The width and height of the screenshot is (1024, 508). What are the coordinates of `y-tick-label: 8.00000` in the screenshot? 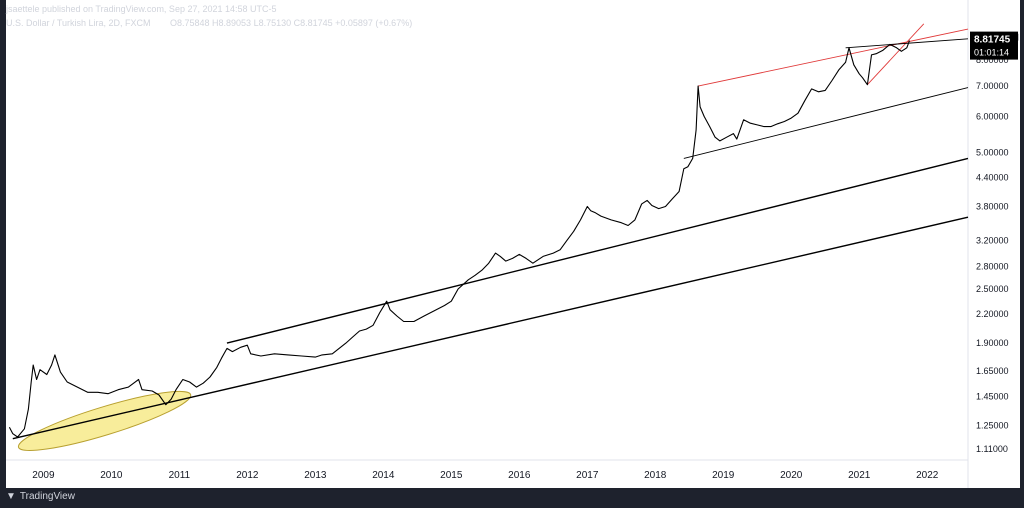 It's located at (992, 60).